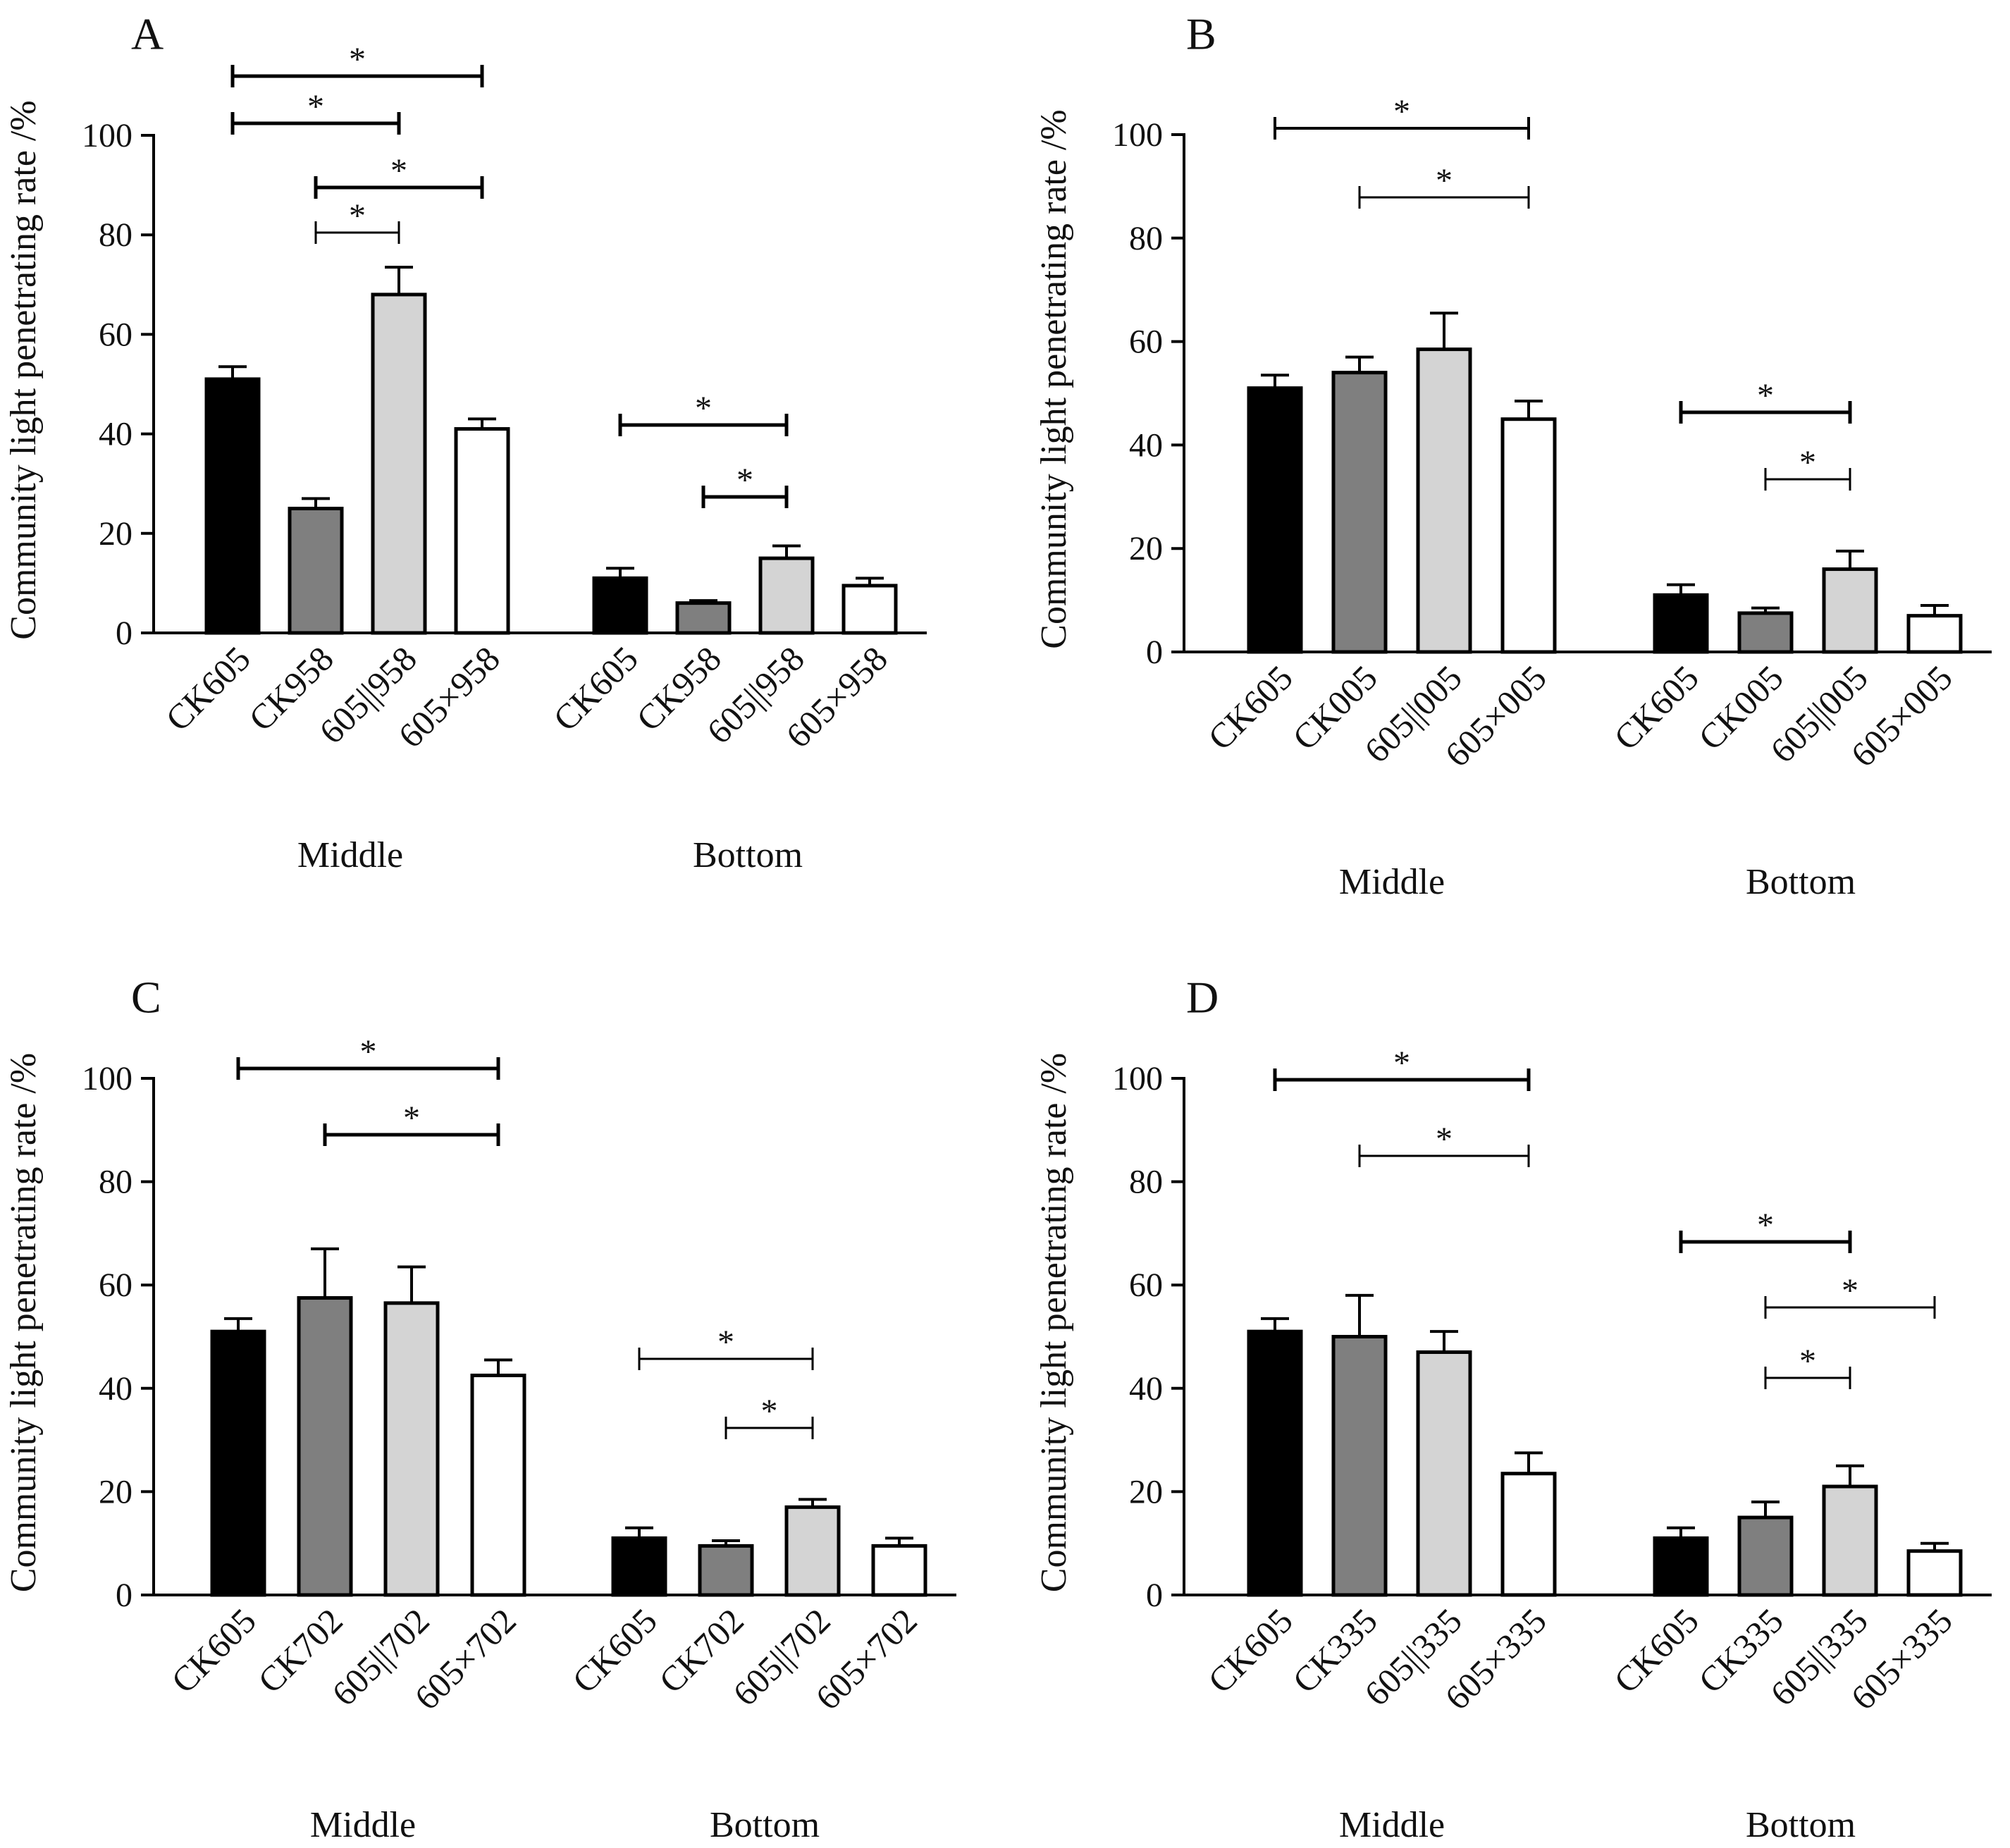 The image size is (2010, 1848). Describe the element at coordinates (147, 34) in the screenshot. I see `panel-label: A` at that location.